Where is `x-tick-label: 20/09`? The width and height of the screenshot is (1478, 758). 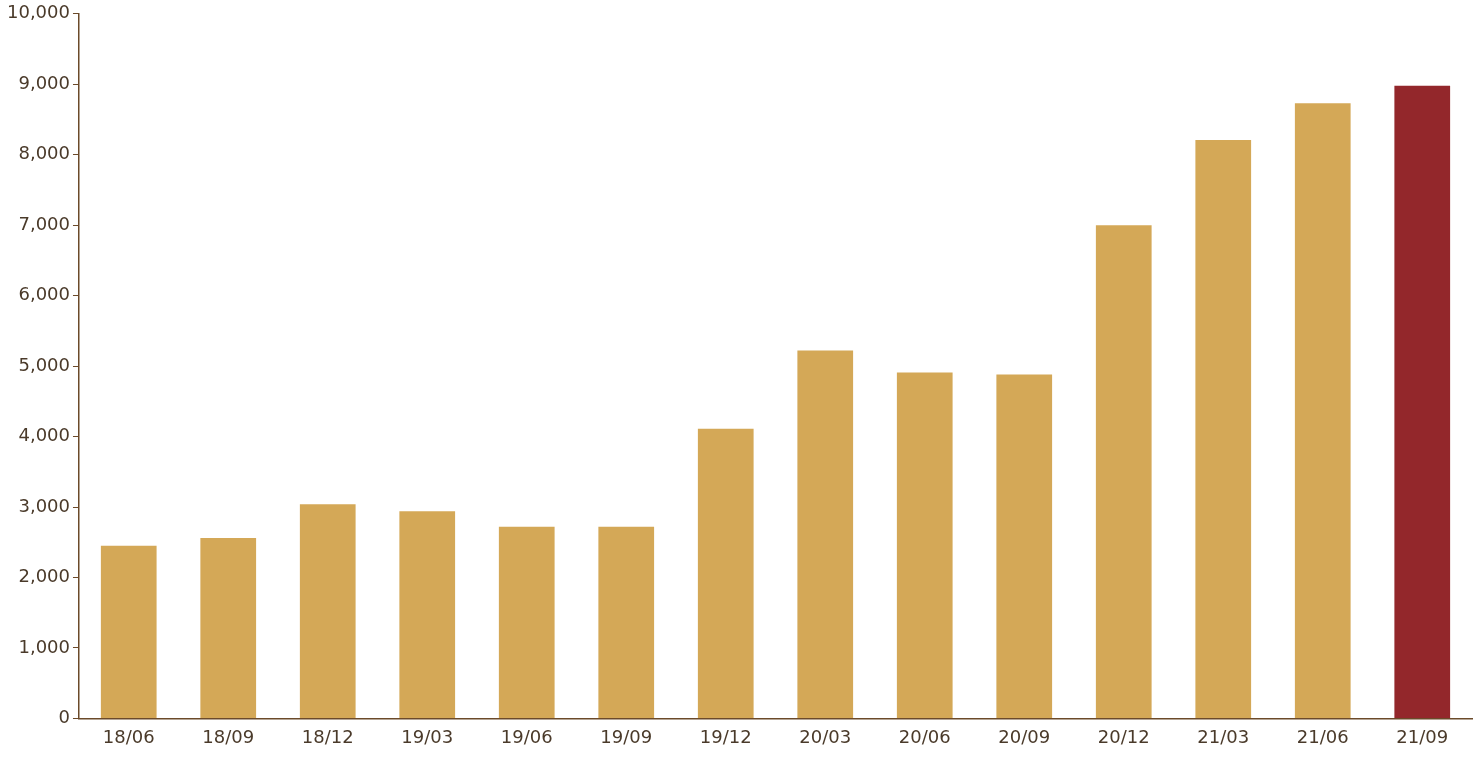 x-tick-label: 20/09 is located at coordinates (1024, 736).